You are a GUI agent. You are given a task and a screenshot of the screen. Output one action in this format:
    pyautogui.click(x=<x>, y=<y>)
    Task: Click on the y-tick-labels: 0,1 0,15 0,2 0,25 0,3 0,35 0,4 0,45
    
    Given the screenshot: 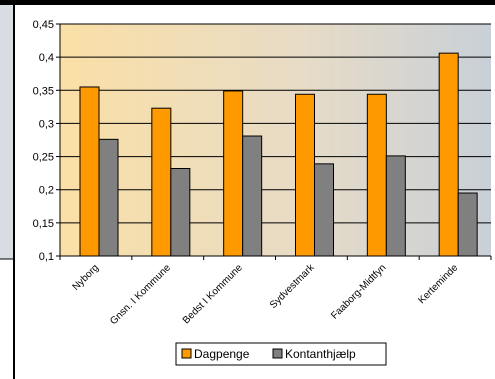 What is the action you would take?
    pyautogui.click(x=46, y=141)
    